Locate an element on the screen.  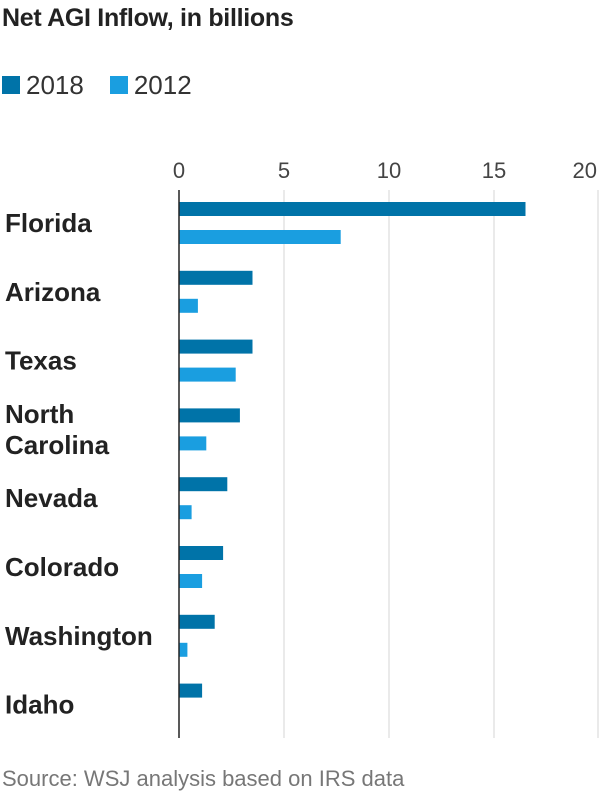
bar-2018-florida is located at coordinates (352, 209).